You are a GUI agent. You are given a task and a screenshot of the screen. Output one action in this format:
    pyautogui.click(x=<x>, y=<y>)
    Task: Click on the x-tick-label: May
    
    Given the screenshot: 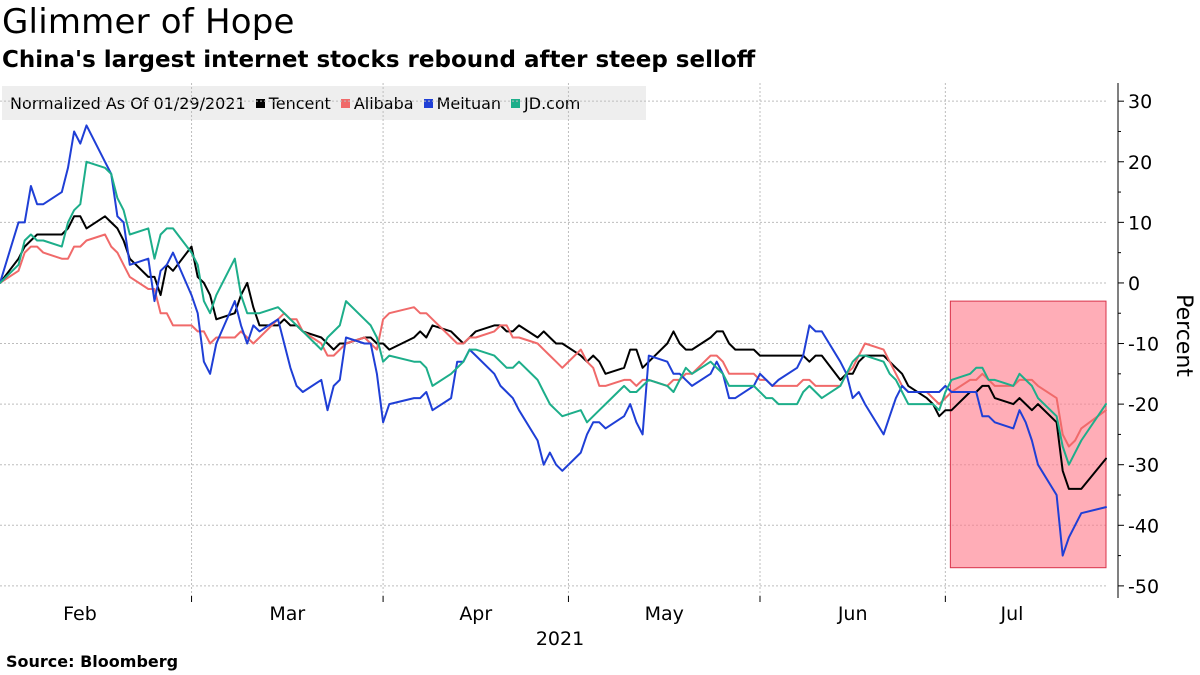 What is the action you would take?
    pyautogui.click(x=664, y=614)
    